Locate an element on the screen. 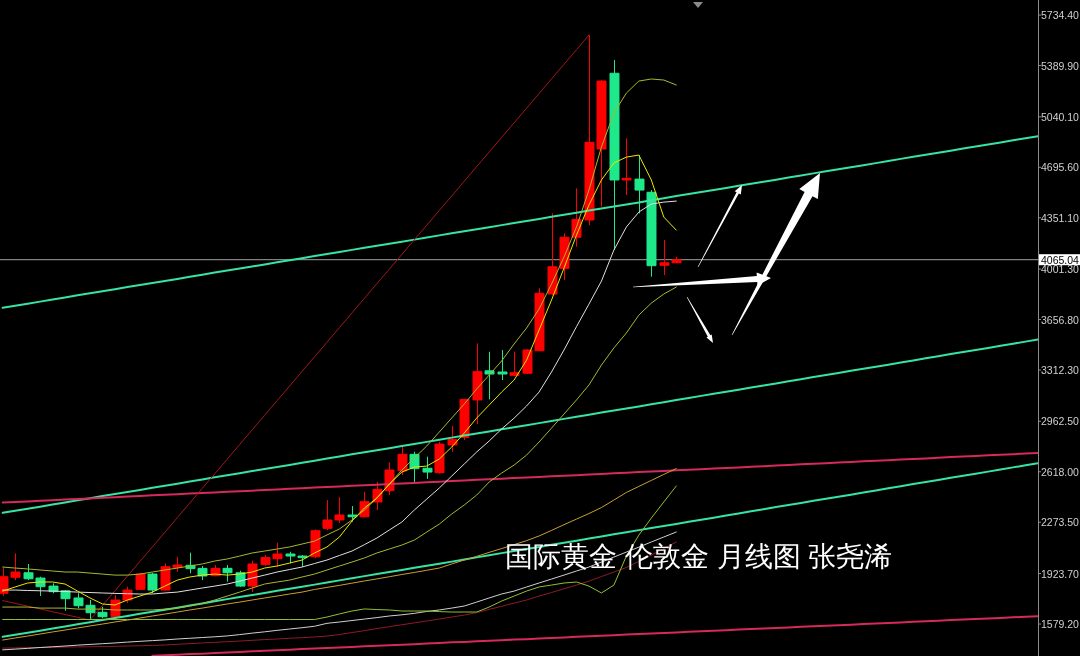 This screenshot has height=656, width=1080. y-tick-label: 4351.10 is located at coordinates (1060, 217).